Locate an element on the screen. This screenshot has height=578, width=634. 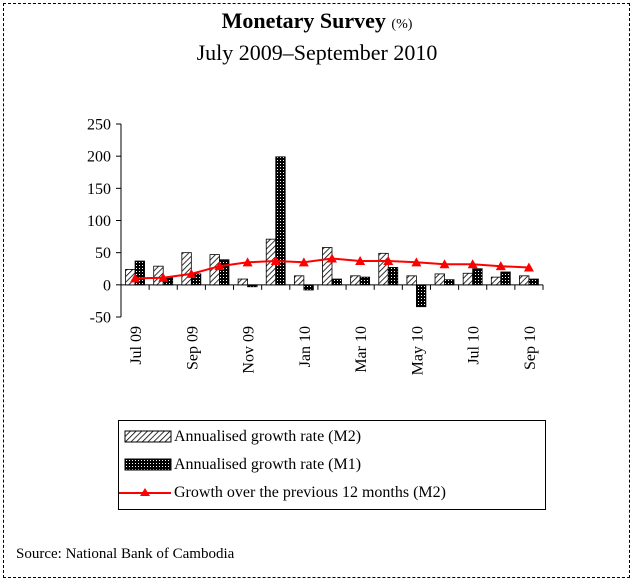
legend-label-m1: Annualised growth rate (M1) is located at coordinates (268, 464).